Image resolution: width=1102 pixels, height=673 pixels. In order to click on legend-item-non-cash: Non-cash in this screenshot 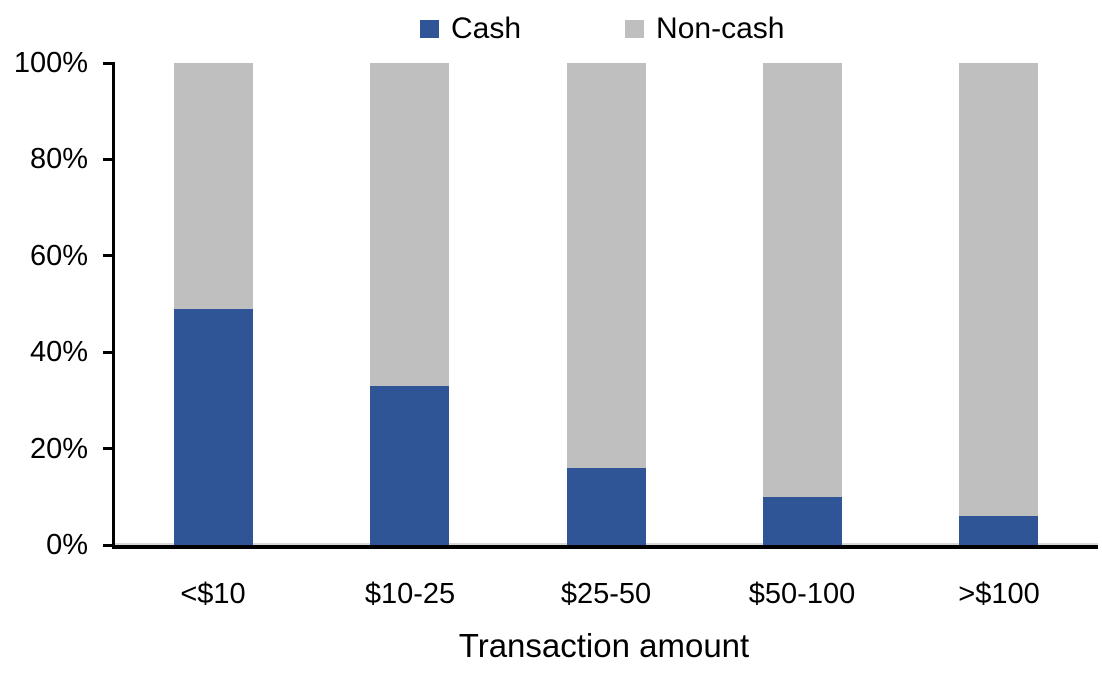, I will do `click(704, 29)`.